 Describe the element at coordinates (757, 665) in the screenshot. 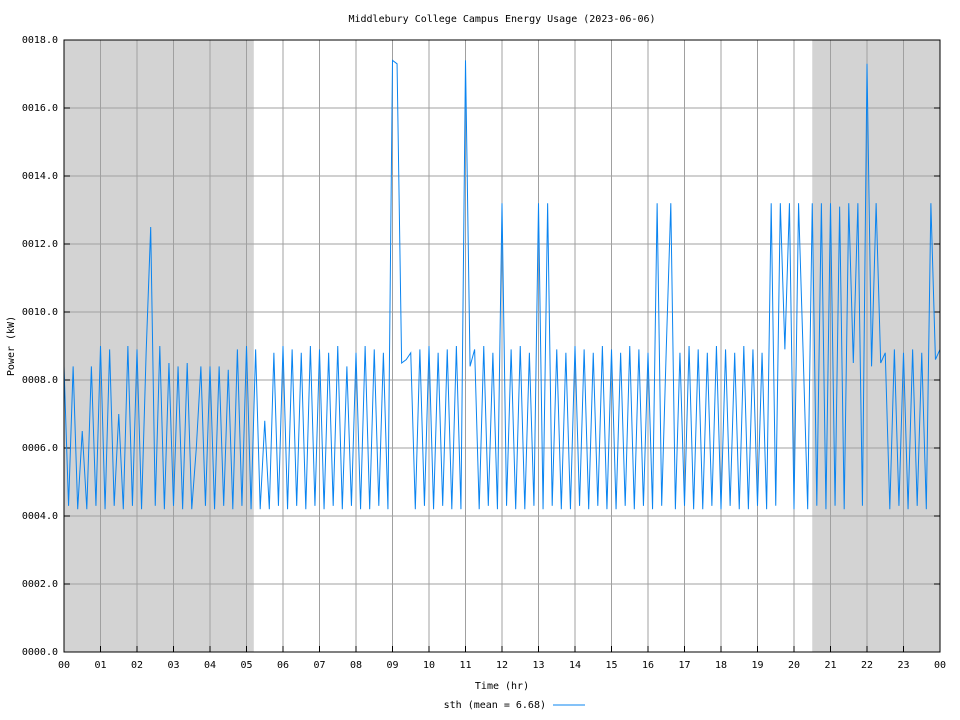

I see `x-tick-label: 19` at that location.